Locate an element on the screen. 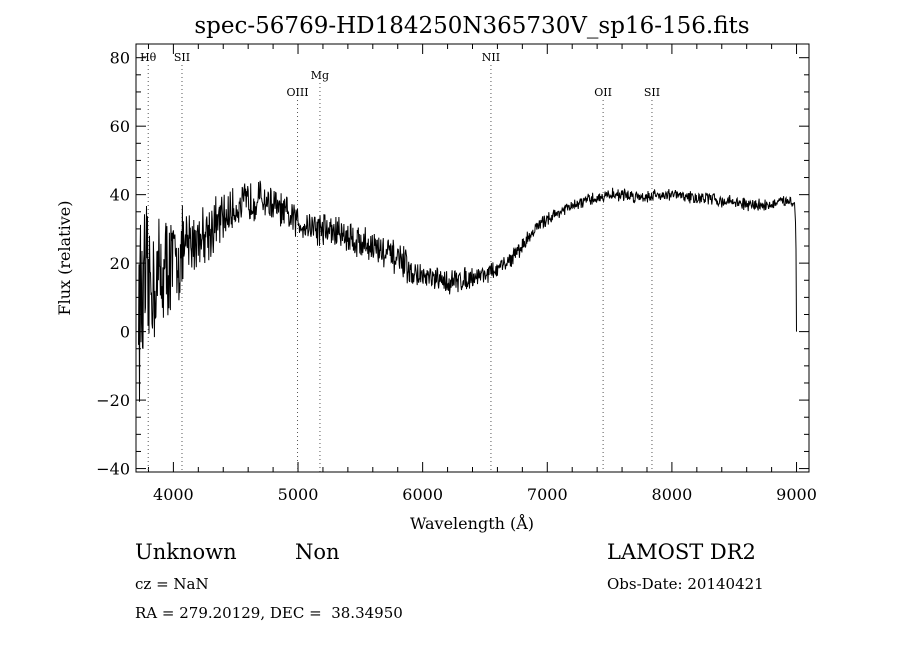  spectral-line-label: Mg is located at coordinates (320, 75).